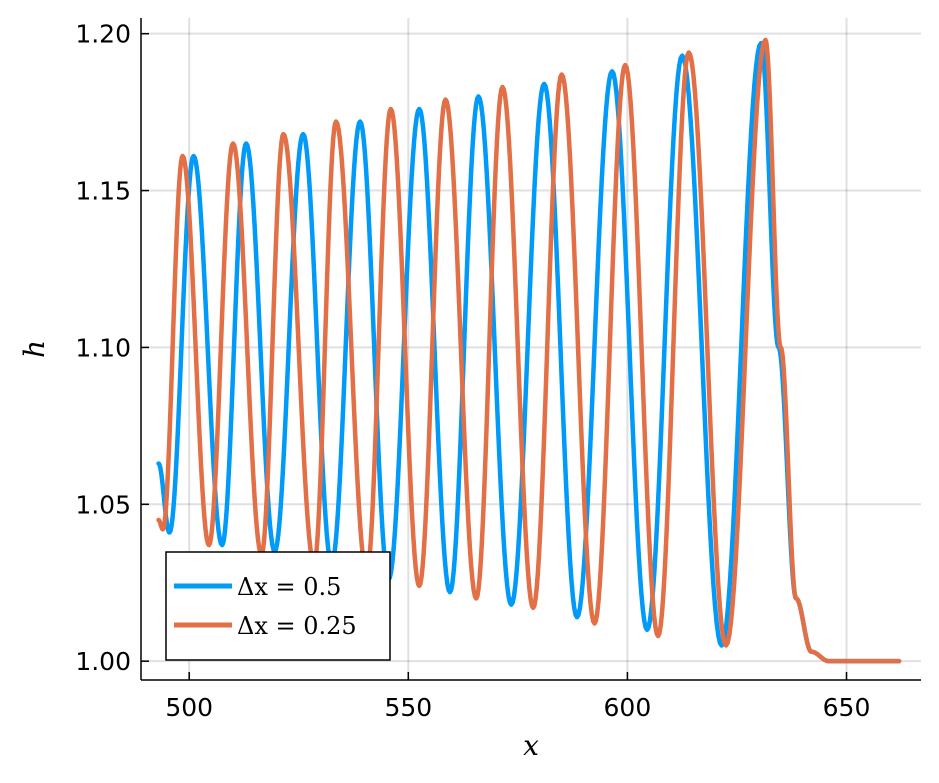 This screenshot has width=939, height=783. Describe the element at coordinates (189, 707) in the screenshot. I see `x-tick-label: 500` at that location.